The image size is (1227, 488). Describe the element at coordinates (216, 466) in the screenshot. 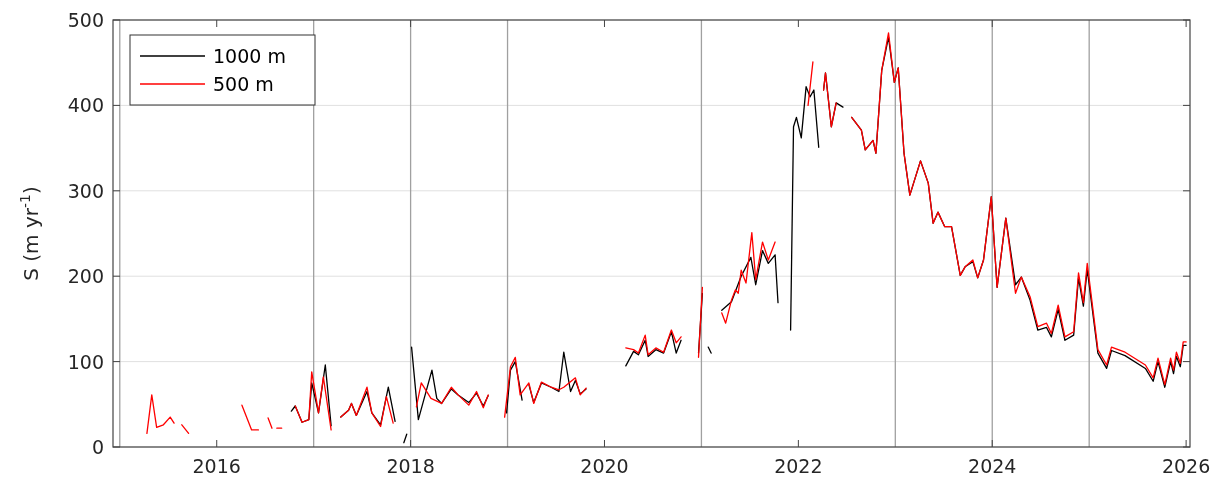

I see `x-tick-label: 2016` at that location.